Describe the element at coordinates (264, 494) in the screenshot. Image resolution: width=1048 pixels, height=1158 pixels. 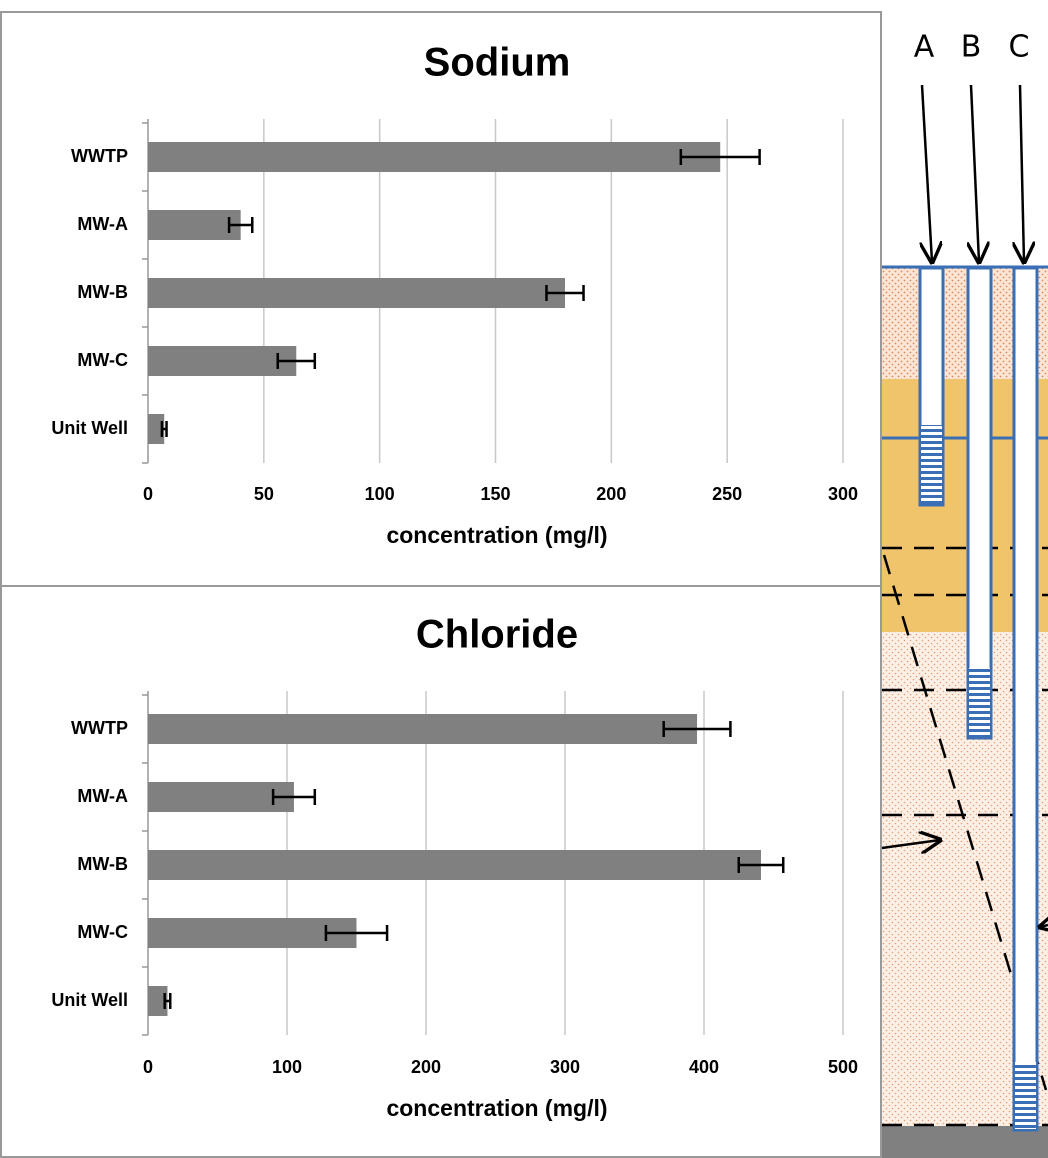
I see `x-tick-label: 50` at that location.